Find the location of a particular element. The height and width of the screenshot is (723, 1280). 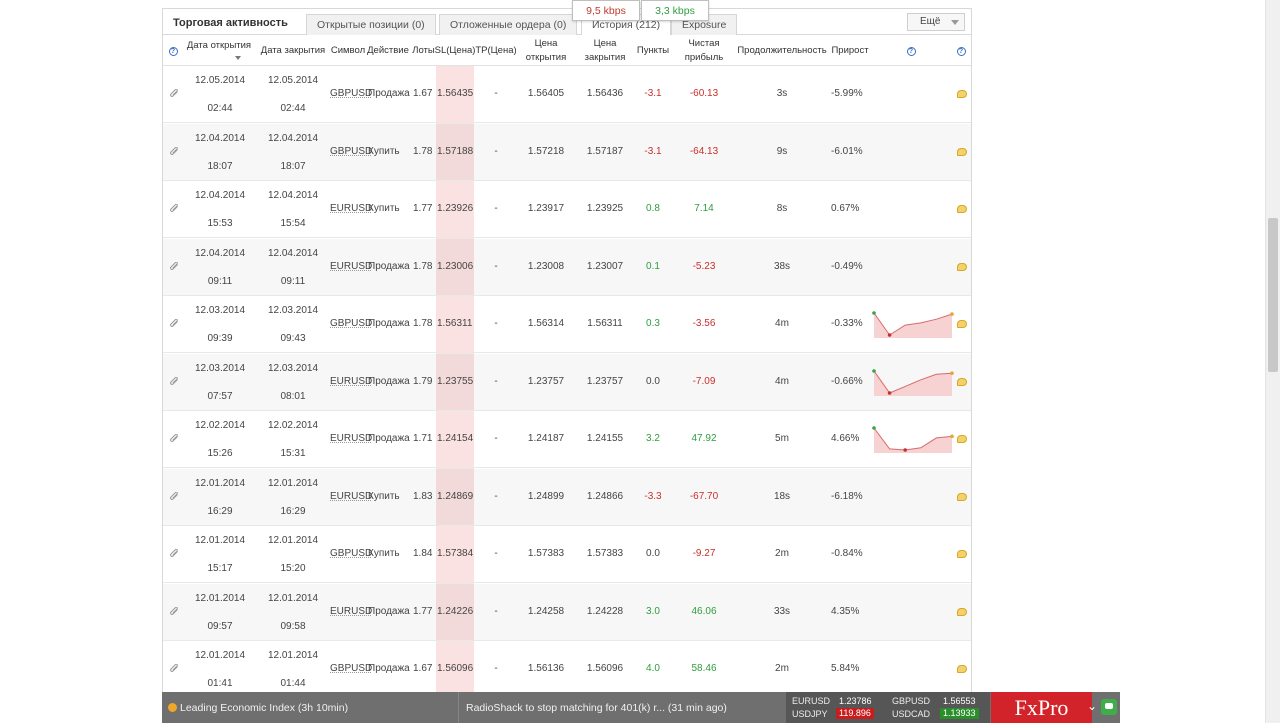

action: Продажа is located at coordinates (389, 93).